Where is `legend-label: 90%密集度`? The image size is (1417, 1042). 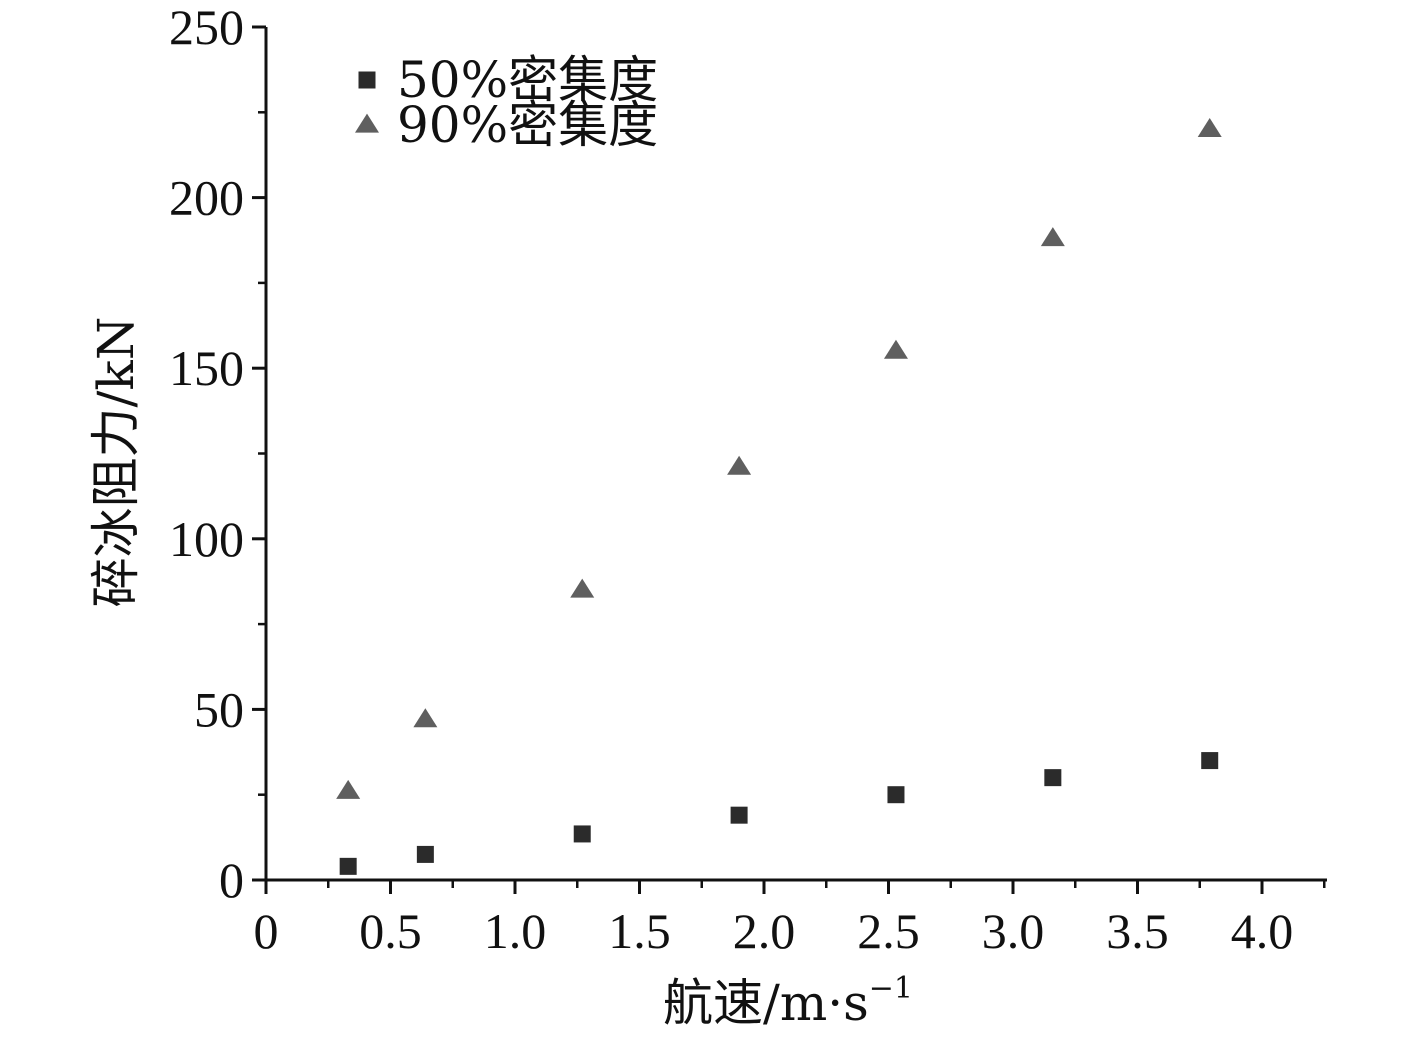
legend-label: 90%密集度 is located at coordinates (527, 125).